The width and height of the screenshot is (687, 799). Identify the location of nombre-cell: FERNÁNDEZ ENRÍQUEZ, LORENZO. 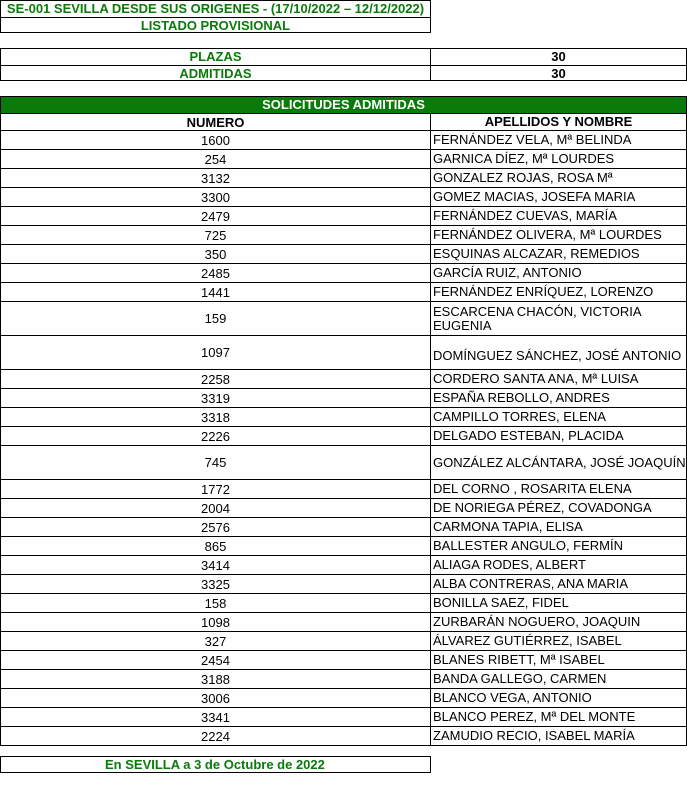
(543, 291).